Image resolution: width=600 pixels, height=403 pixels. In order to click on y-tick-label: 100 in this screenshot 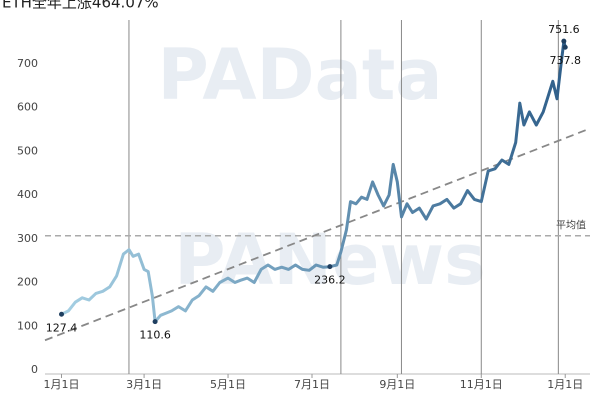, I will do `click(27, 325)`.